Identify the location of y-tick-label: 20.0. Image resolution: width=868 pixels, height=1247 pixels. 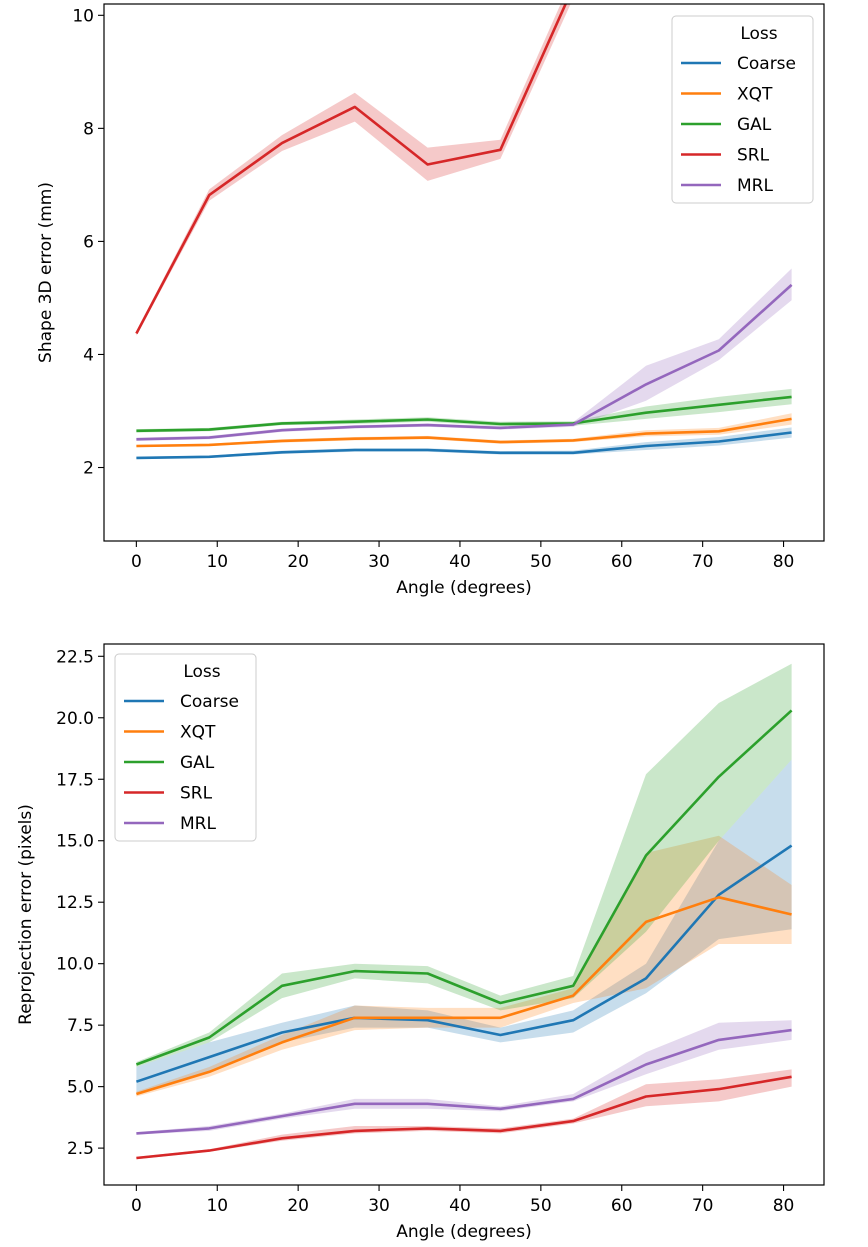
(75, 719).